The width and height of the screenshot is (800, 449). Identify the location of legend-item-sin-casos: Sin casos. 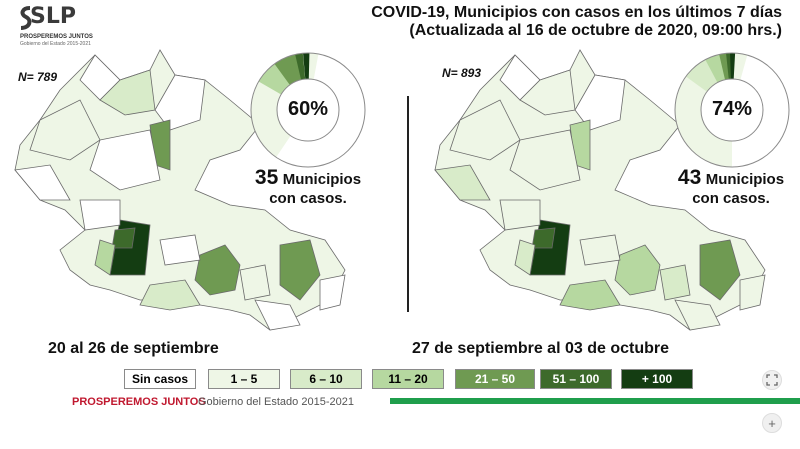
(160, 379).